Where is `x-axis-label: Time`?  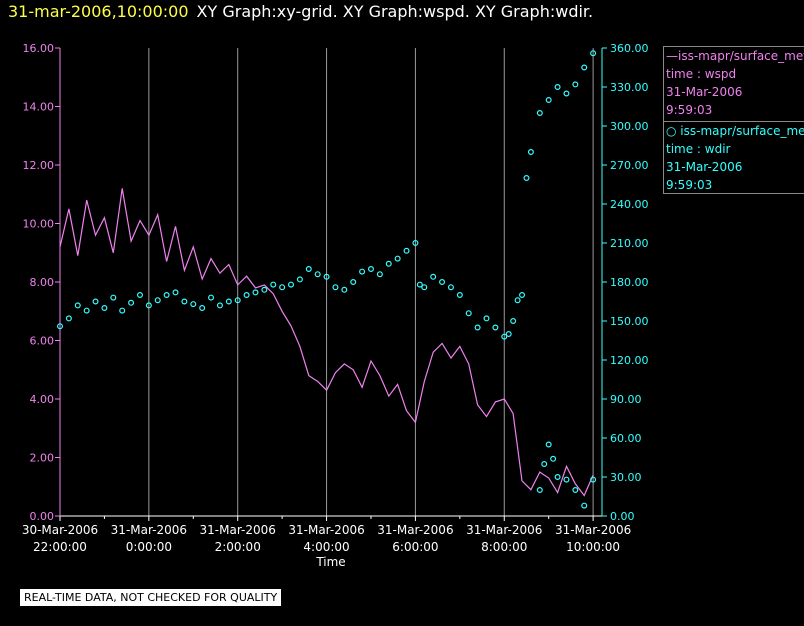
x-axis-label: Time is located at coordinates (330, 562).